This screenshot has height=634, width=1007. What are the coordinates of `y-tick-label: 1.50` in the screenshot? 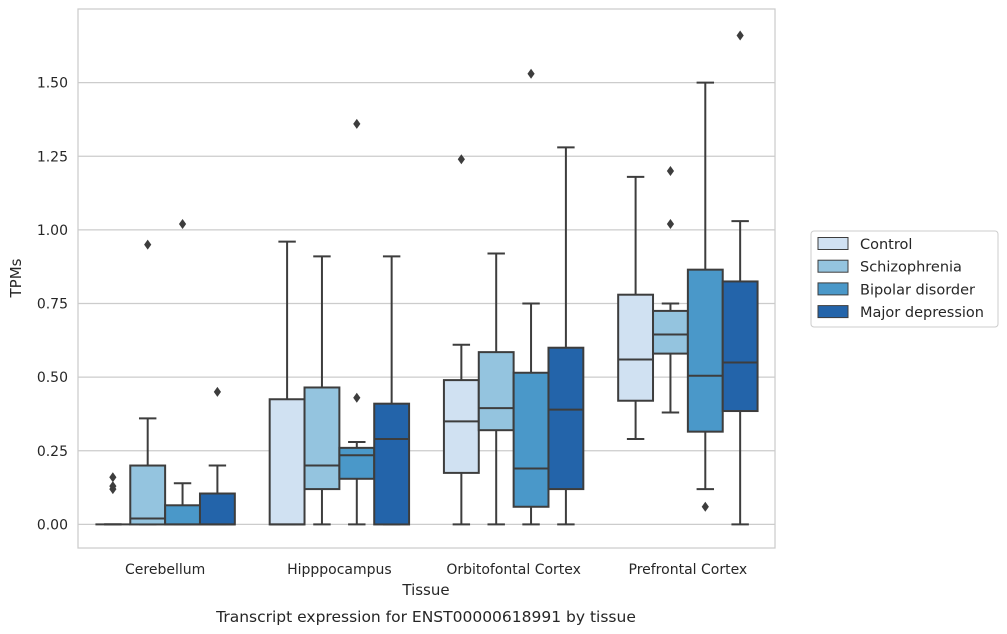 It's located at (52, 84).